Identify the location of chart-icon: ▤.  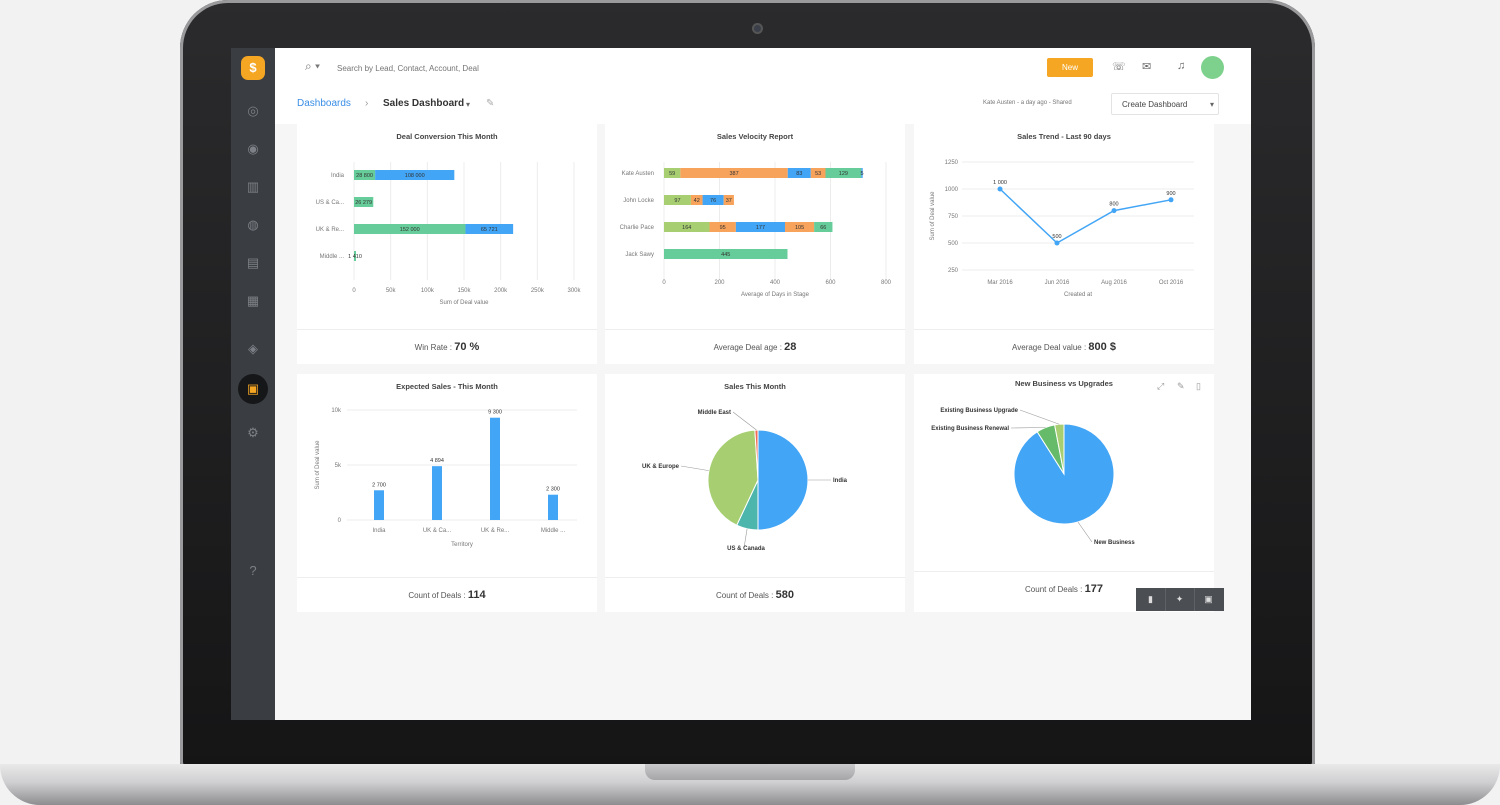
(253, 262).